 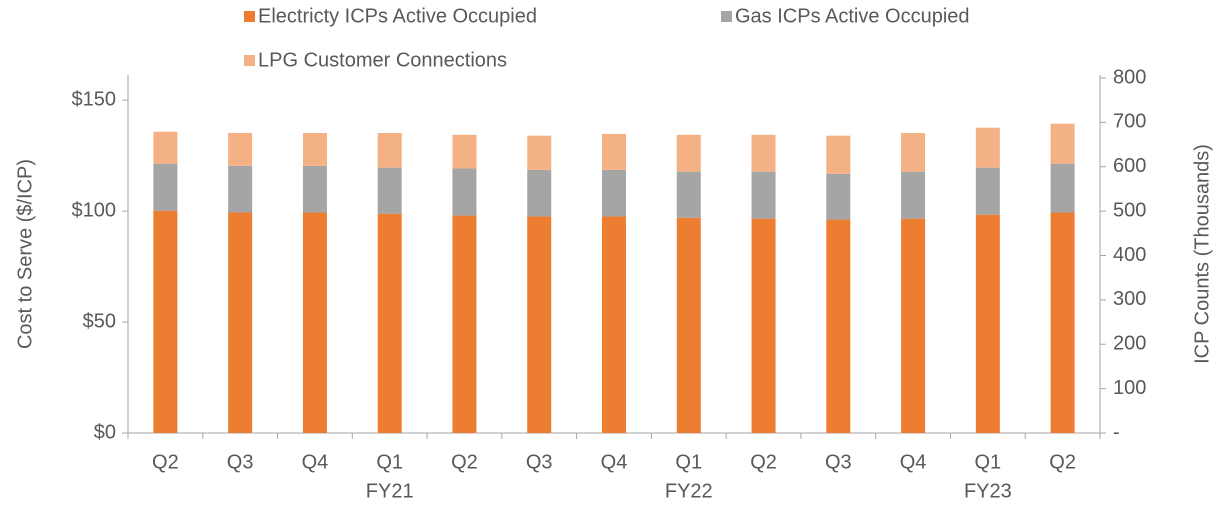 I want to click on y2-tick-label: 400, so click(x=1129, y=255).